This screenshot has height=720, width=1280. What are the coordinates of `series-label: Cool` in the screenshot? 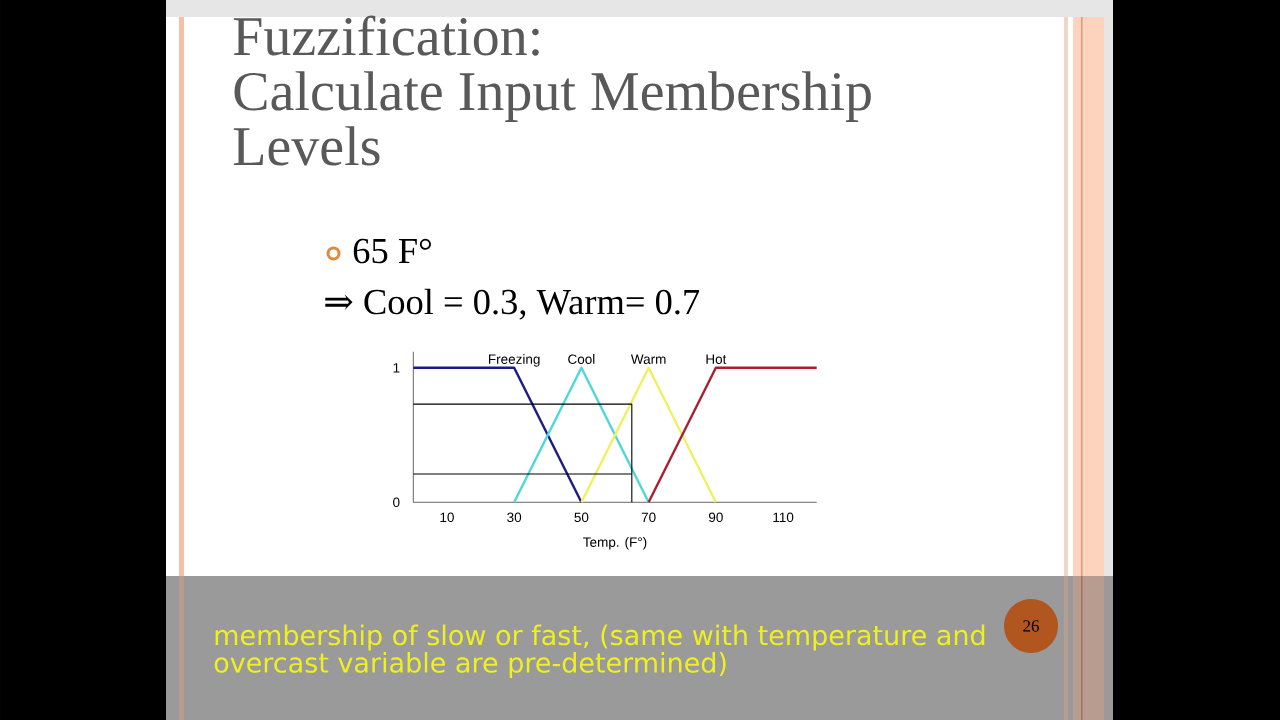 It's located at (581, 359).